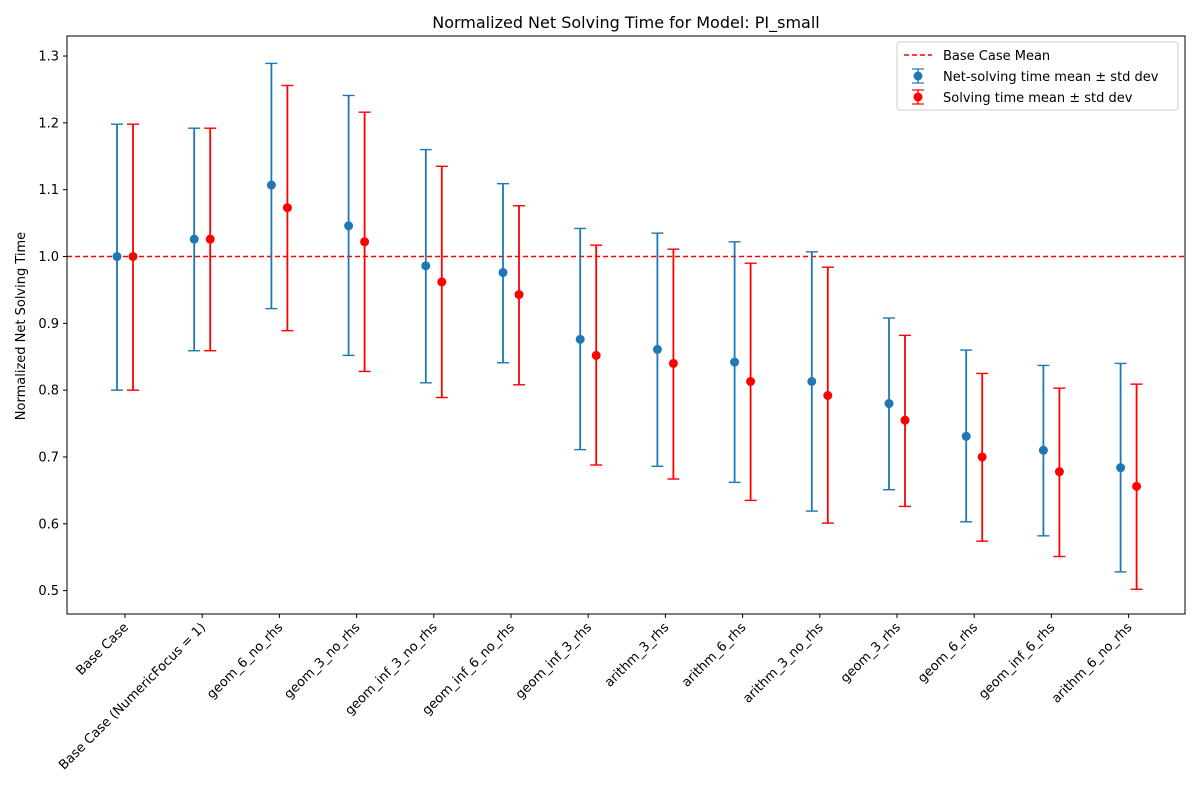 This screenshot has width=1200, height=800. Describe the element at coordinates (48, 391) in the screenshot. I see `y-tick-label: 0.8` at that location.